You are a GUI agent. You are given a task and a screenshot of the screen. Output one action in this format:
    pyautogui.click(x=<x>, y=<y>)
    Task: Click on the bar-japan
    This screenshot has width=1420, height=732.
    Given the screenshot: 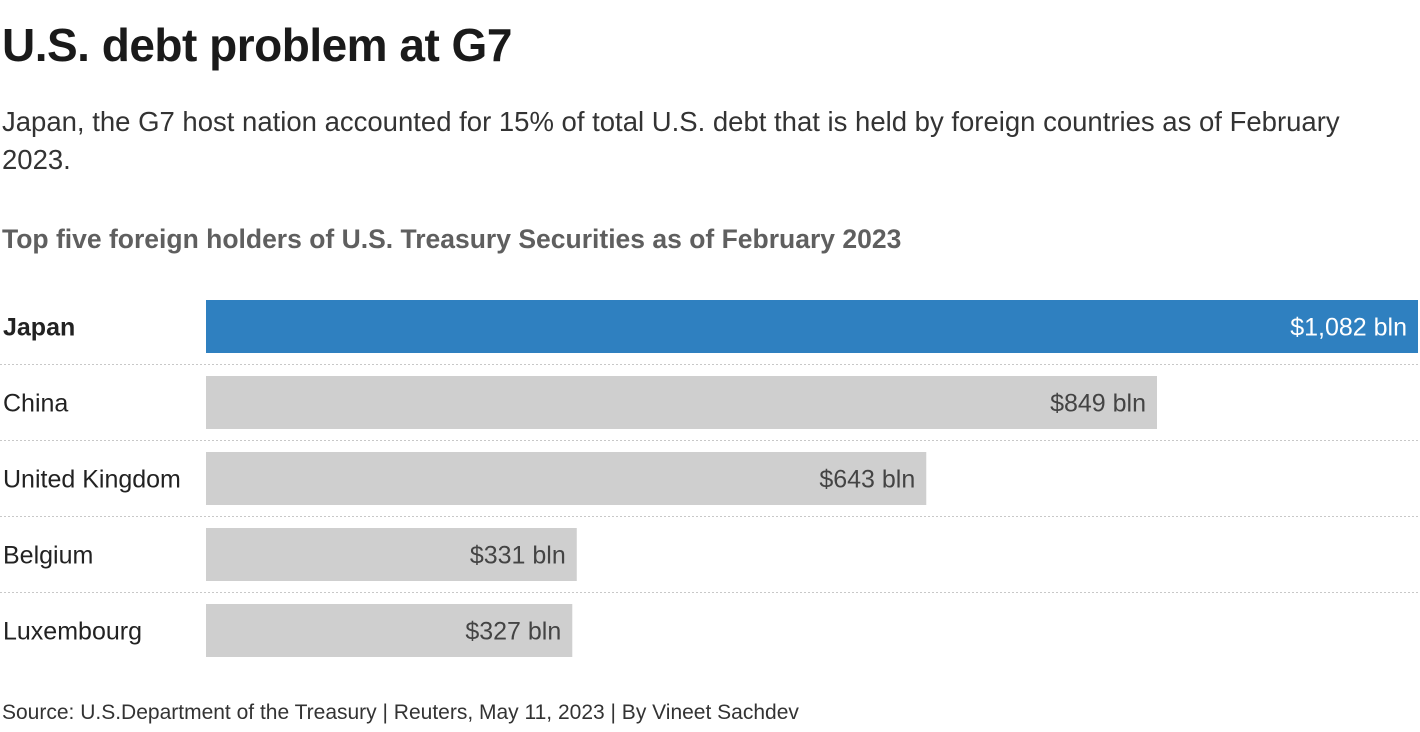 What is the action you would take?
    pyautogui.click(x=812, y=326)
    